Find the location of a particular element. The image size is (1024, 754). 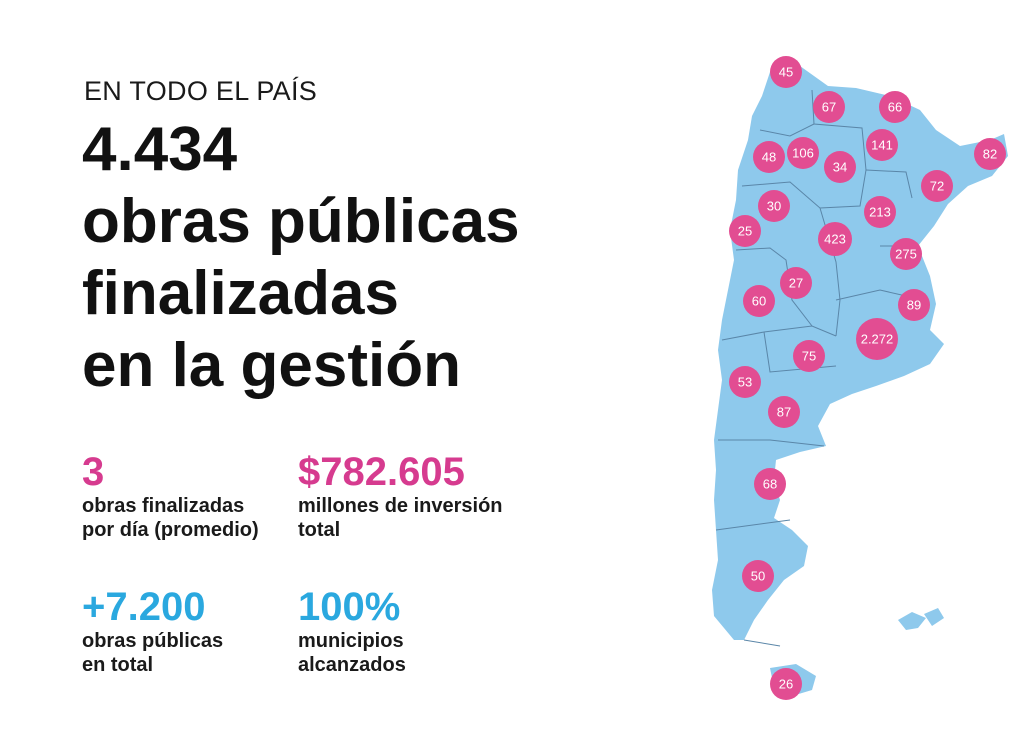

province-value-label: 50 is located at coordinates (758, 576).